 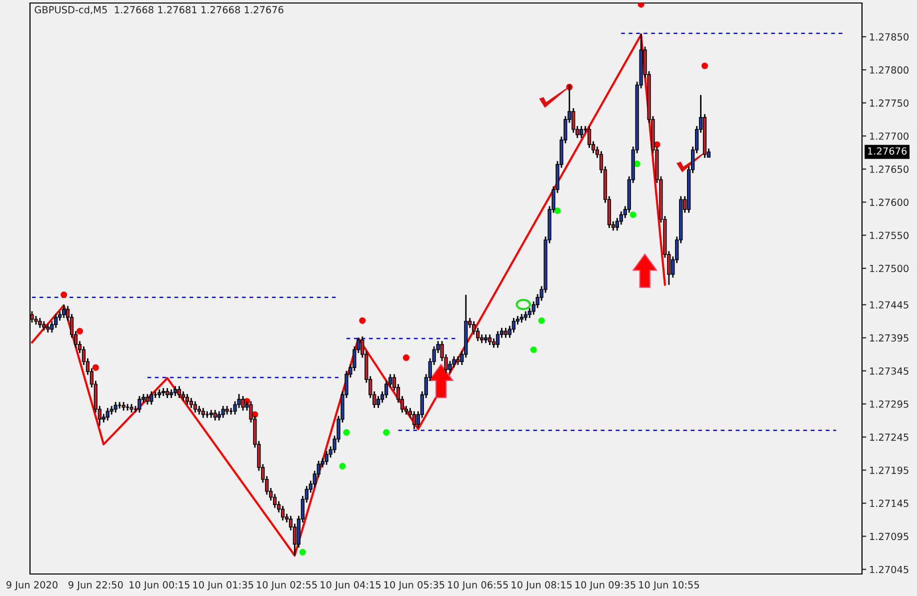 What do you see at coordinates (889, 305) in the screenshot?
I see `y-tick-label: 1.27445` at bounding box center [889, 305].